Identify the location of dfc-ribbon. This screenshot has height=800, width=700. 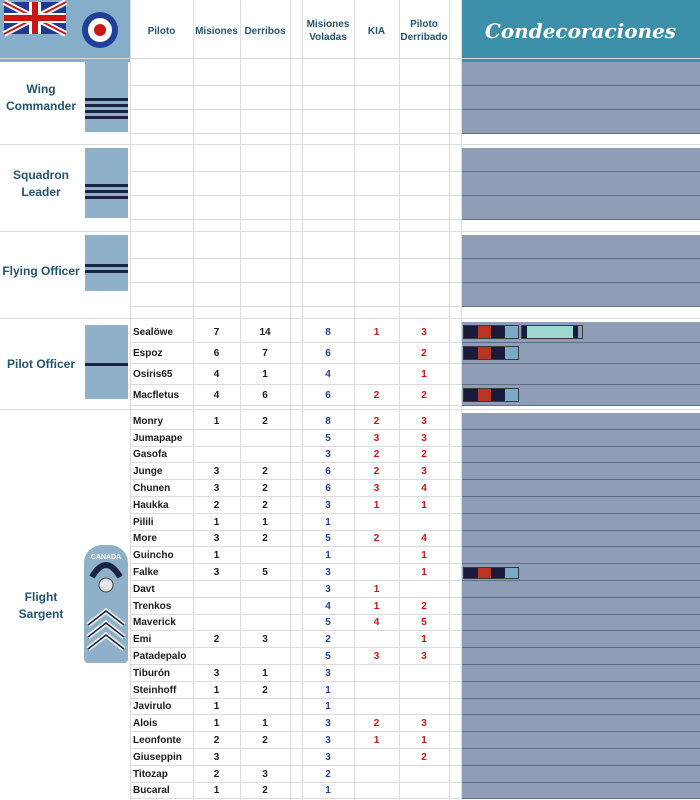
(491, 573).